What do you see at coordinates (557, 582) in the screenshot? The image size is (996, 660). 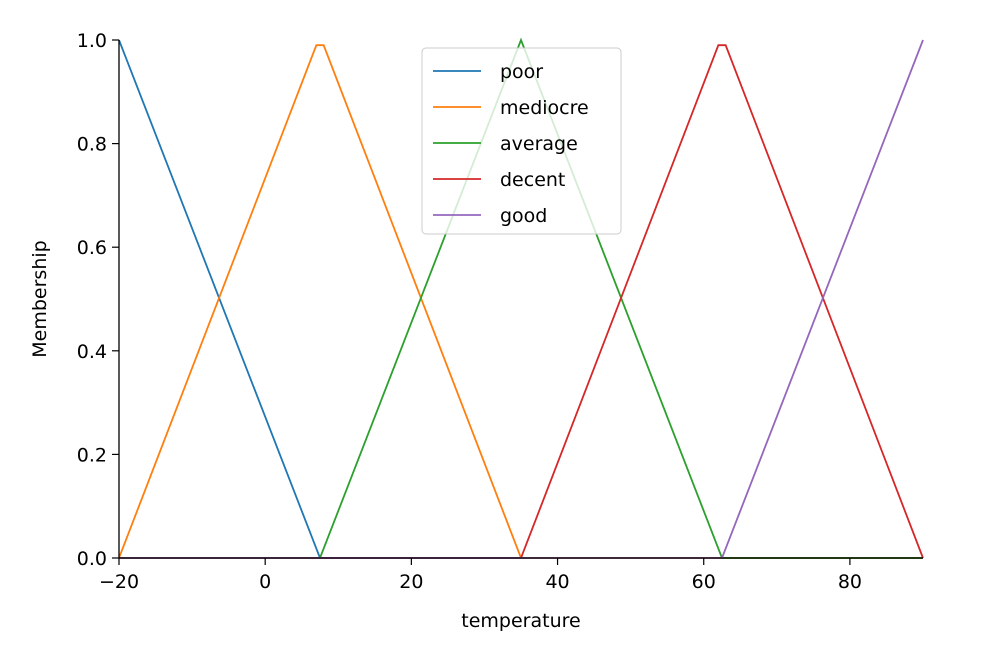 I see `x-tick-label: 40` at bounding box center [557, 582].